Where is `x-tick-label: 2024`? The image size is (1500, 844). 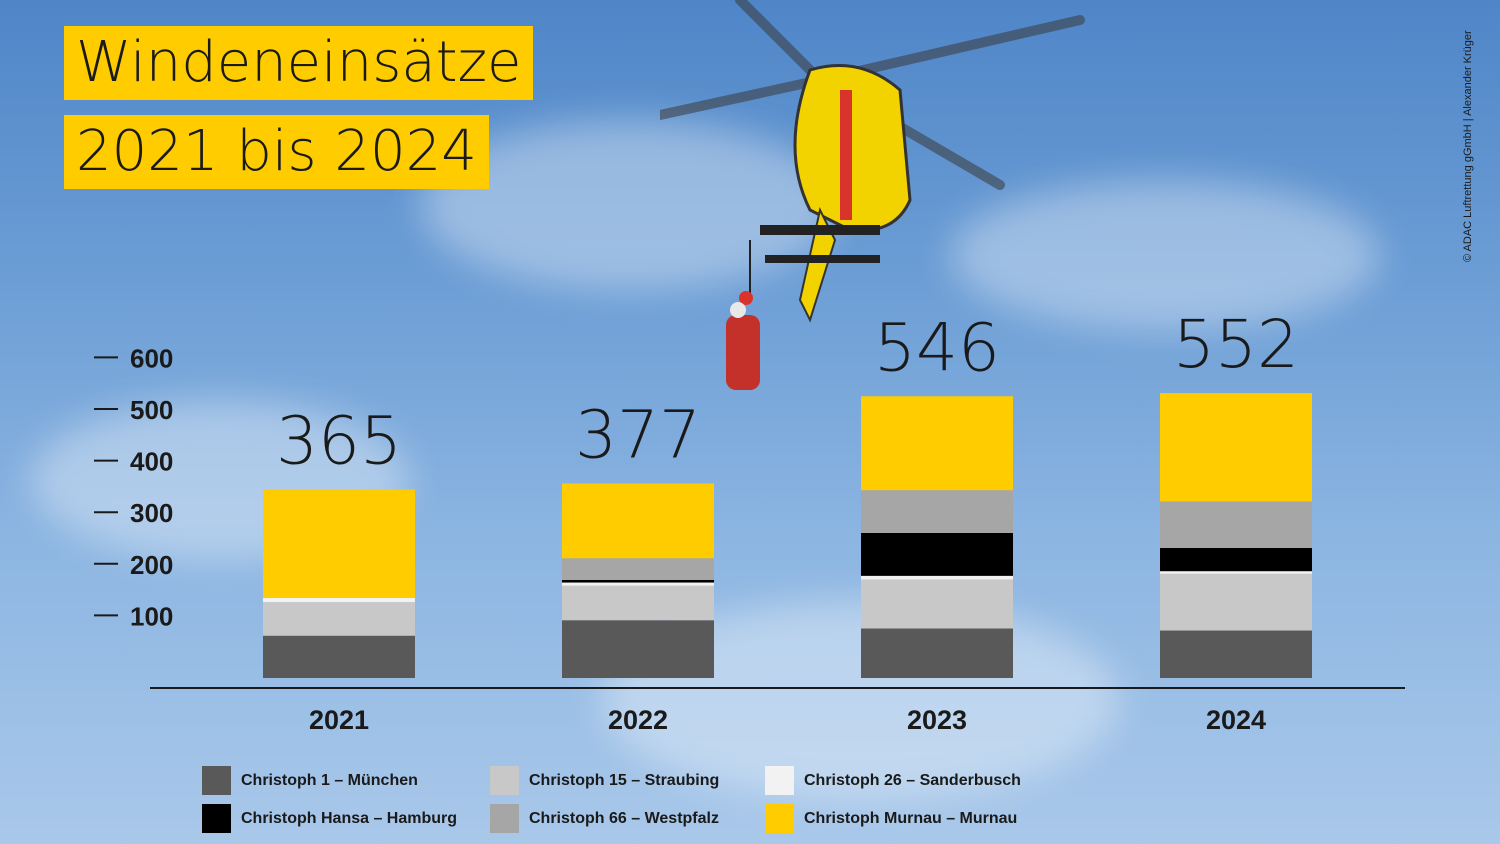
x-tick-label: 2024 is located at coordinates (1236, 720).